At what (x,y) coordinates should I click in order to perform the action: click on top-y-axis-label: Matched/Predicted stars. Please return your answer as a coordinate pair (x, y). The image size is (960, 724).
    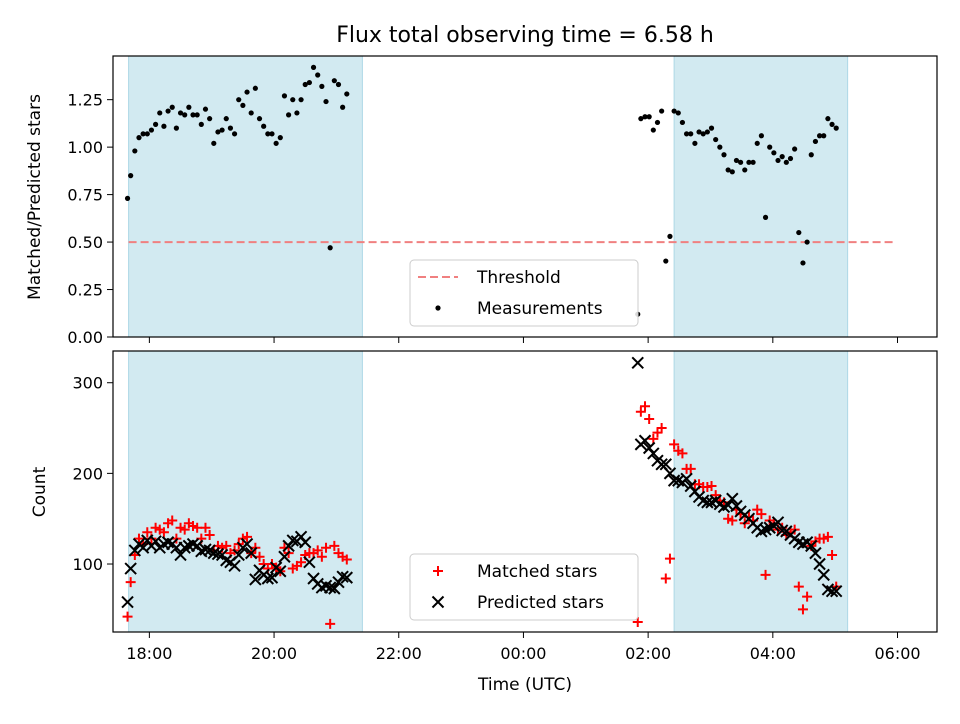
    Looking at the image, I should click on (35, 197).